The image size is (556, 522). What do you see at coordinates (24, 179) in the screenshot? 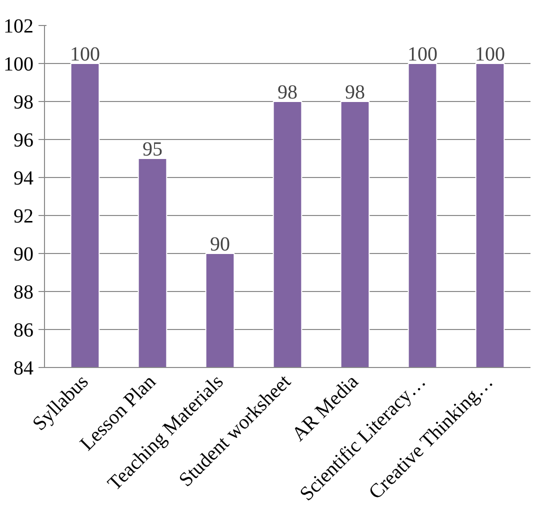
I see `y-tick-label: 94` at bounding box center [24, 179].